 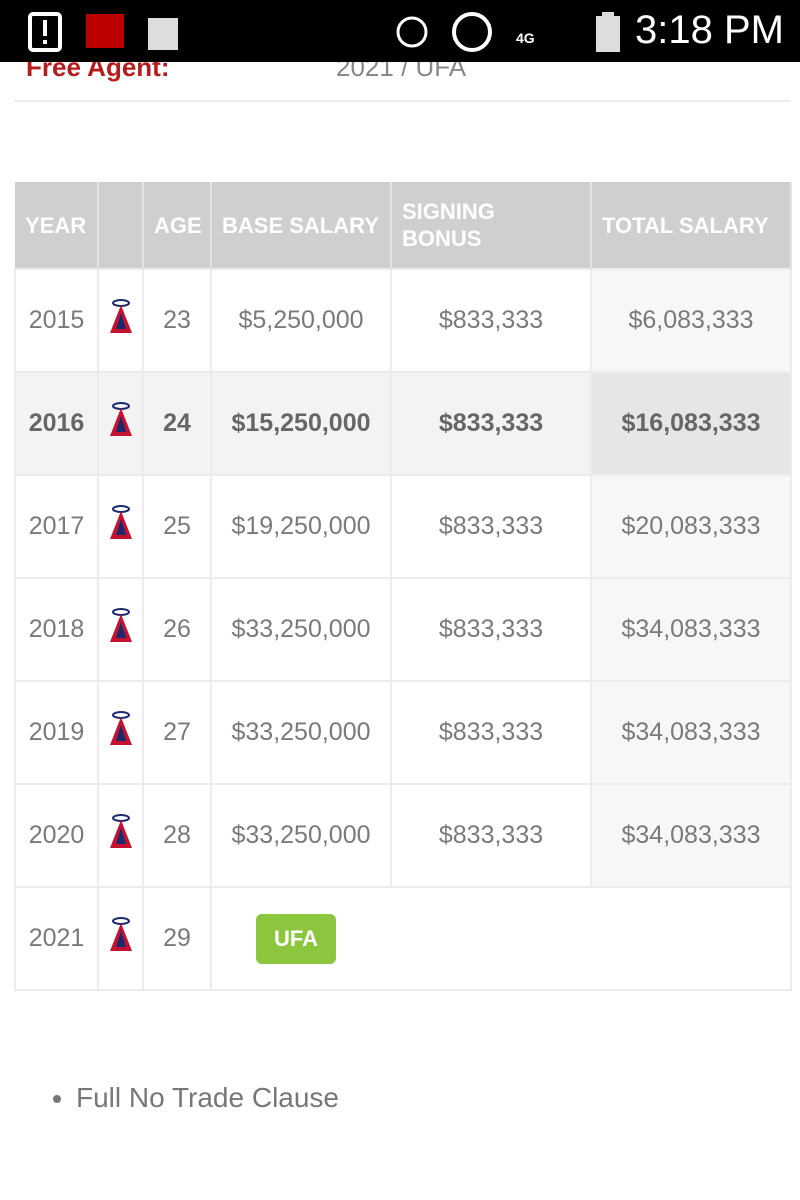 I want to click on year: 2019, so click(x=56, y=732).